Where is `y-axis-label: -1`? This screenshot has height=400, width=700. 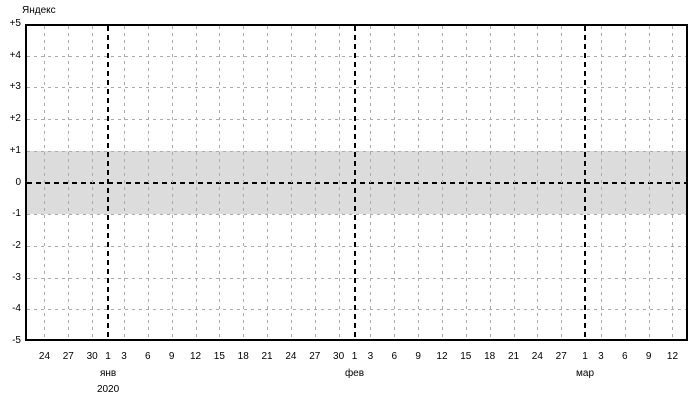 y-axis-label: -1 is located at coordinates (16, 214).